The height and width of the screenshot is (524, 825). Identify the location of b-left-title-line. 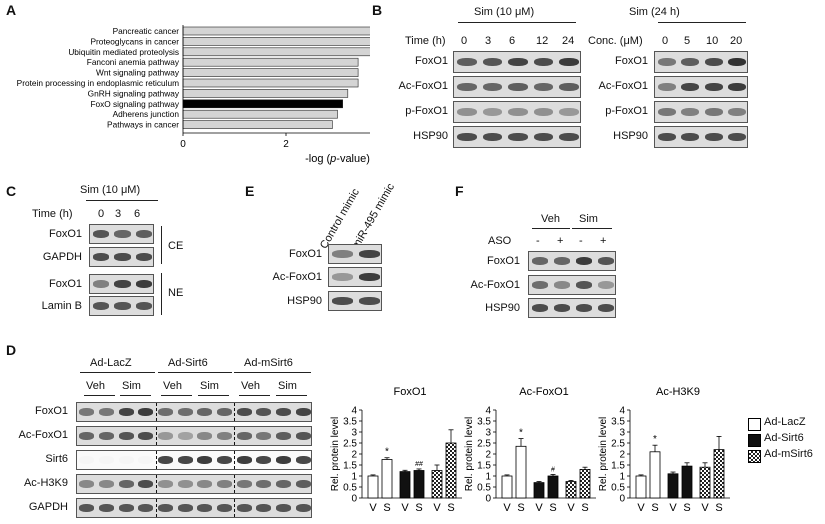
(517, 22).